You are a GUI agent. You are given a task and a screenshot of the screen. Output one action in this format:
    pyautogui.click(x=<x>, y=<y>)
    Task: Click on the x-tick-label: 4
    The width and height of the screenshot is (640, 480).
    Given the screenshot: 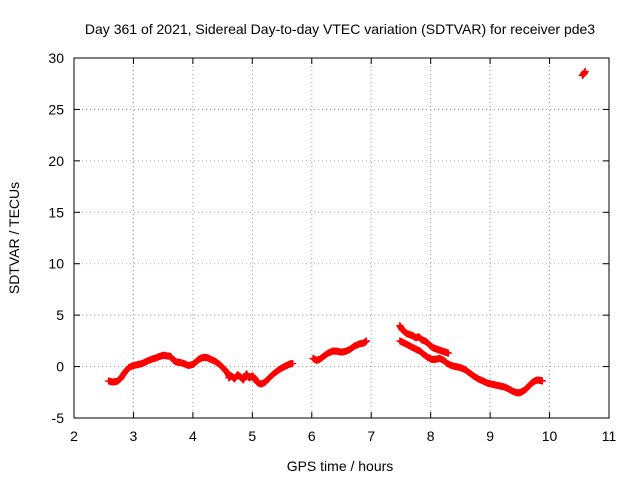 What is the action you would take?
    pyautogui.click(x=193, y=436)
    